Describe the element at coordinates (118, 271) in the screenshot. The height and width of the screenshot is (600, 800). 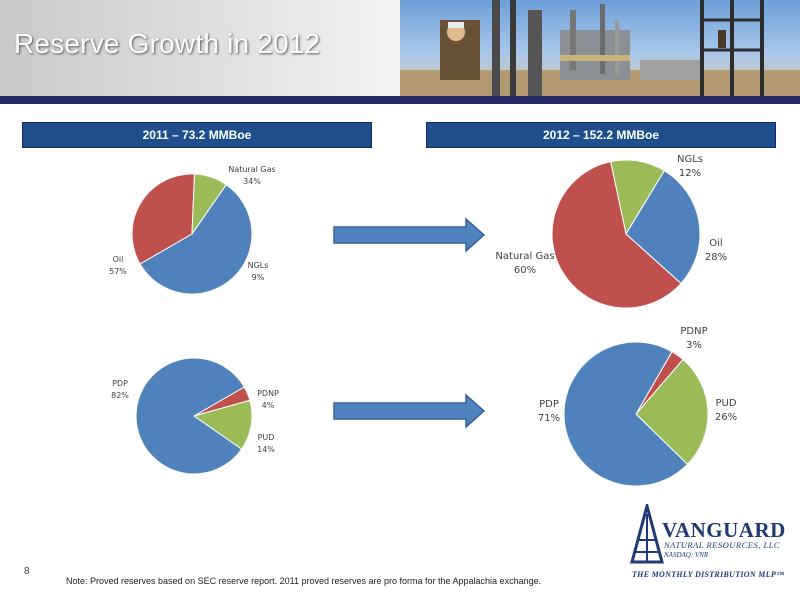
I see `slice-percent-oil: 57%` at that location.